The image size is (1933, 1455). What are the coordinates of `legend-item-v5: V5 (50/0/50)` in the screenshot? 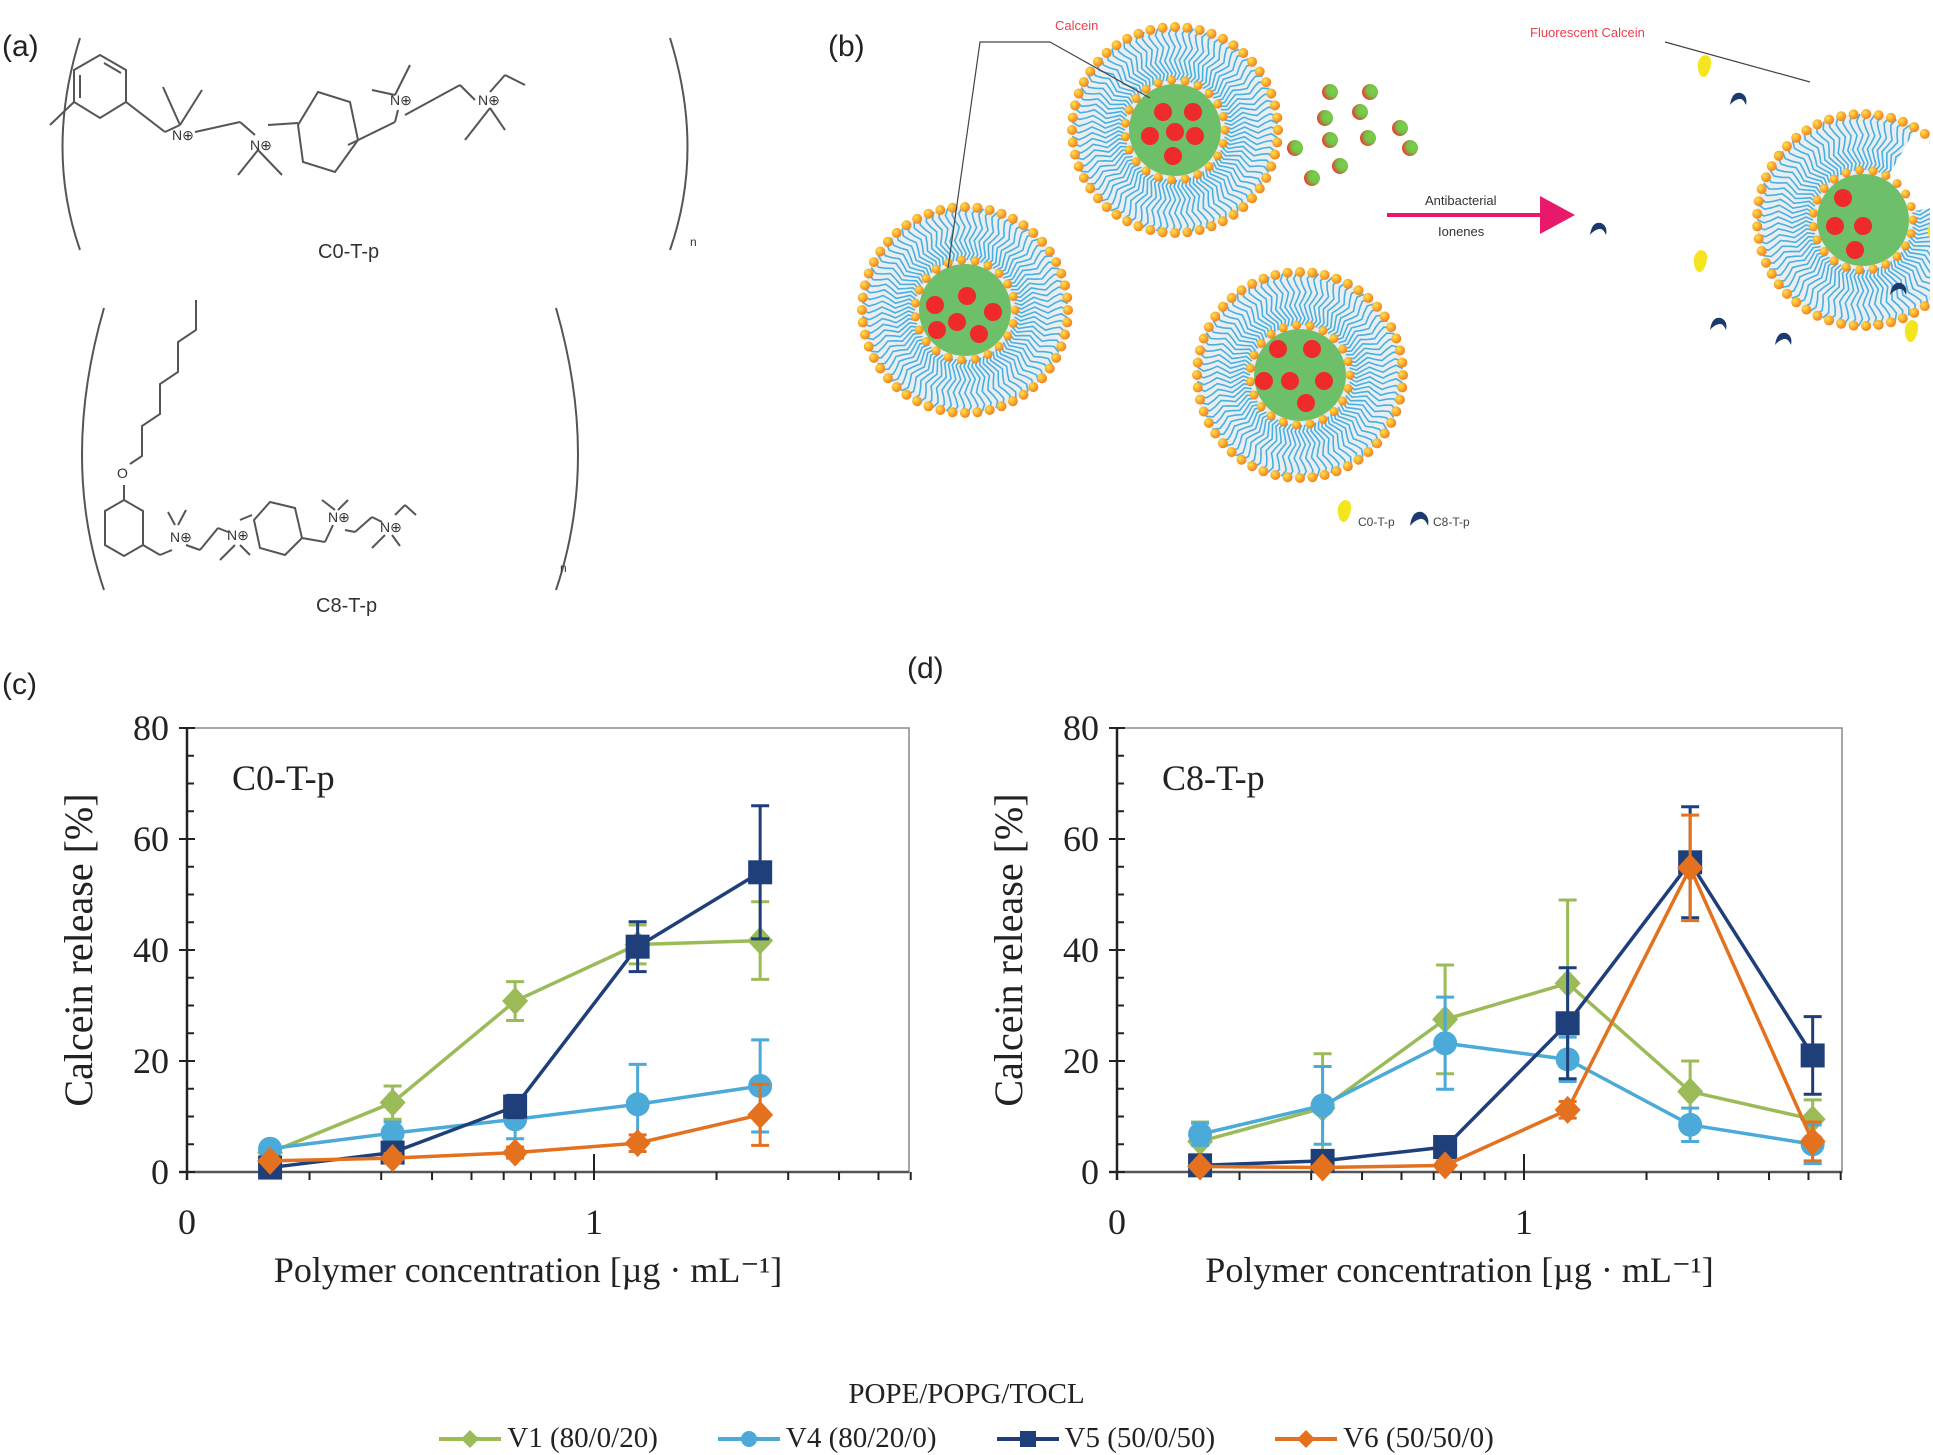 It's located at (1106, 1438).